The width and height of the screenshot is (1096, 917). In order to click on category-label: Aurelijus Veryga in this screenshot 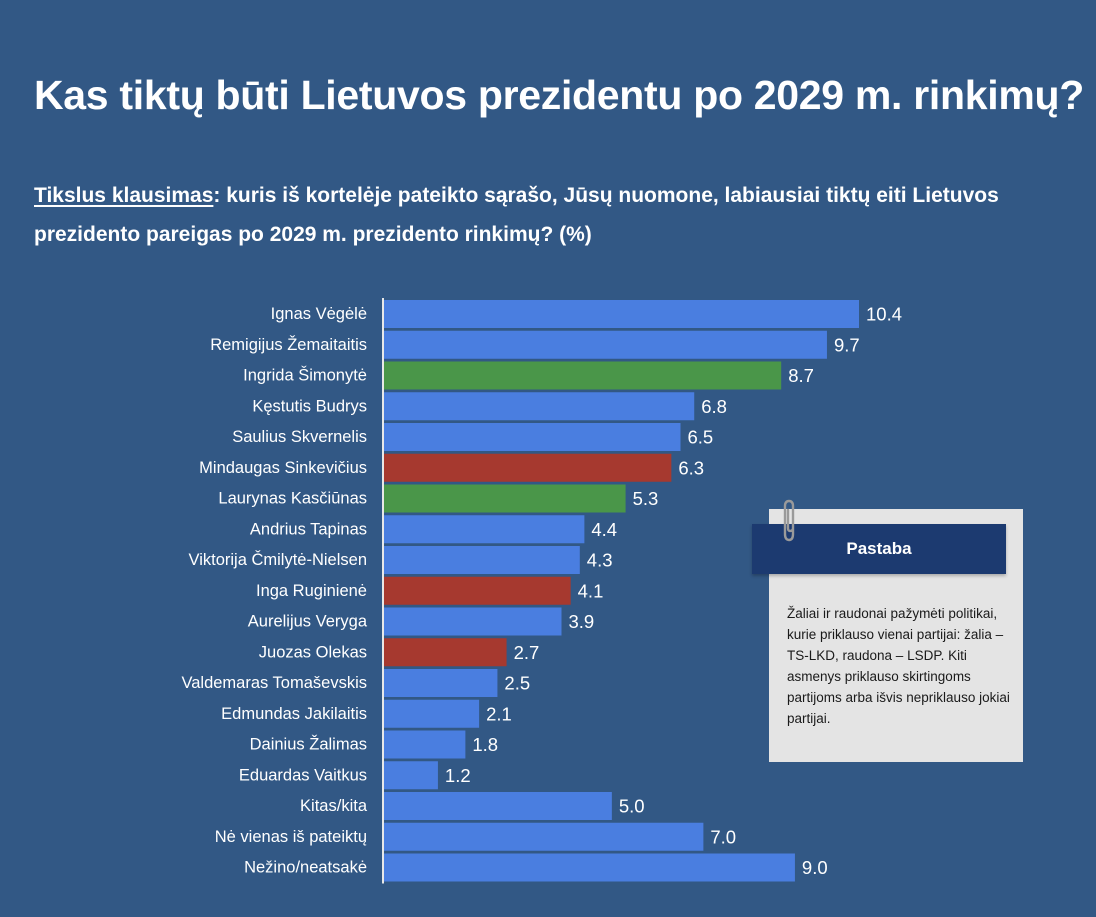, I will do `click(308, 622)`.